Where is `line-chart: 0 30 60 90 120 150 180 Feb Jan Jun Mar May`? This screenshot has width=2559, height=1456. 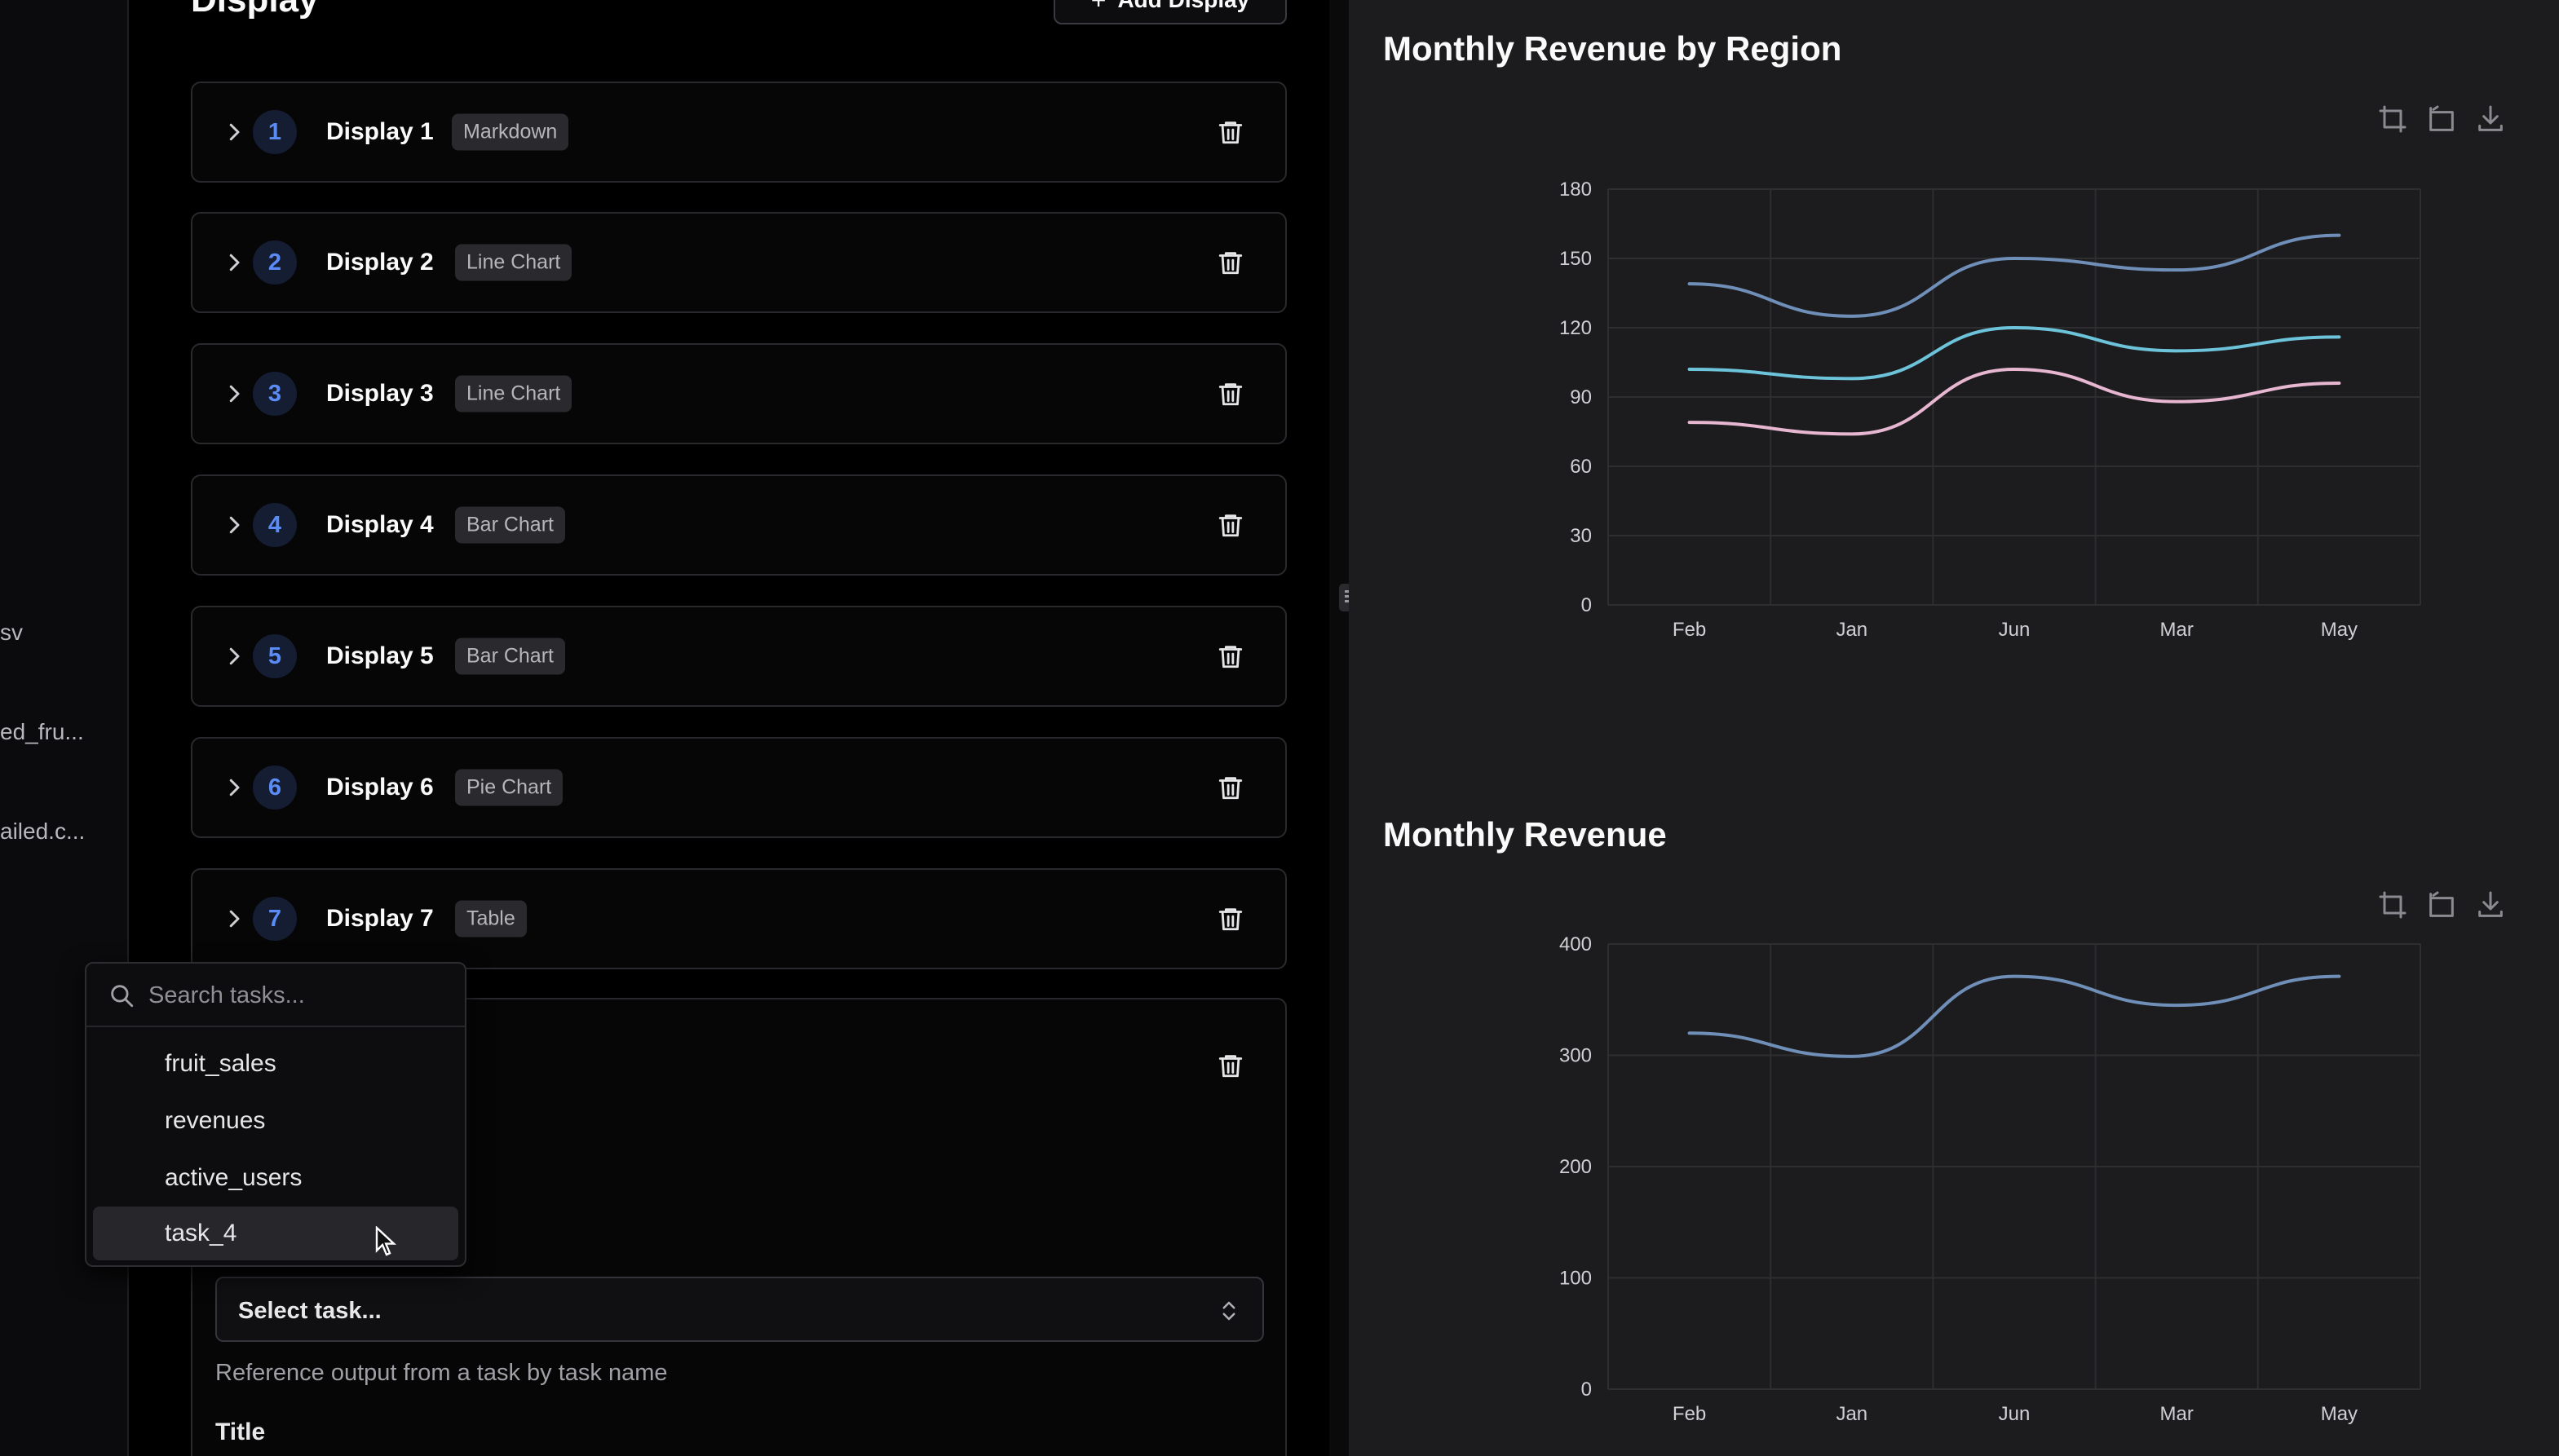
line-chart: 0 30 60 90 120 150 180 Feb Jan Jun Mar May is located at coordinates (1990, 410).